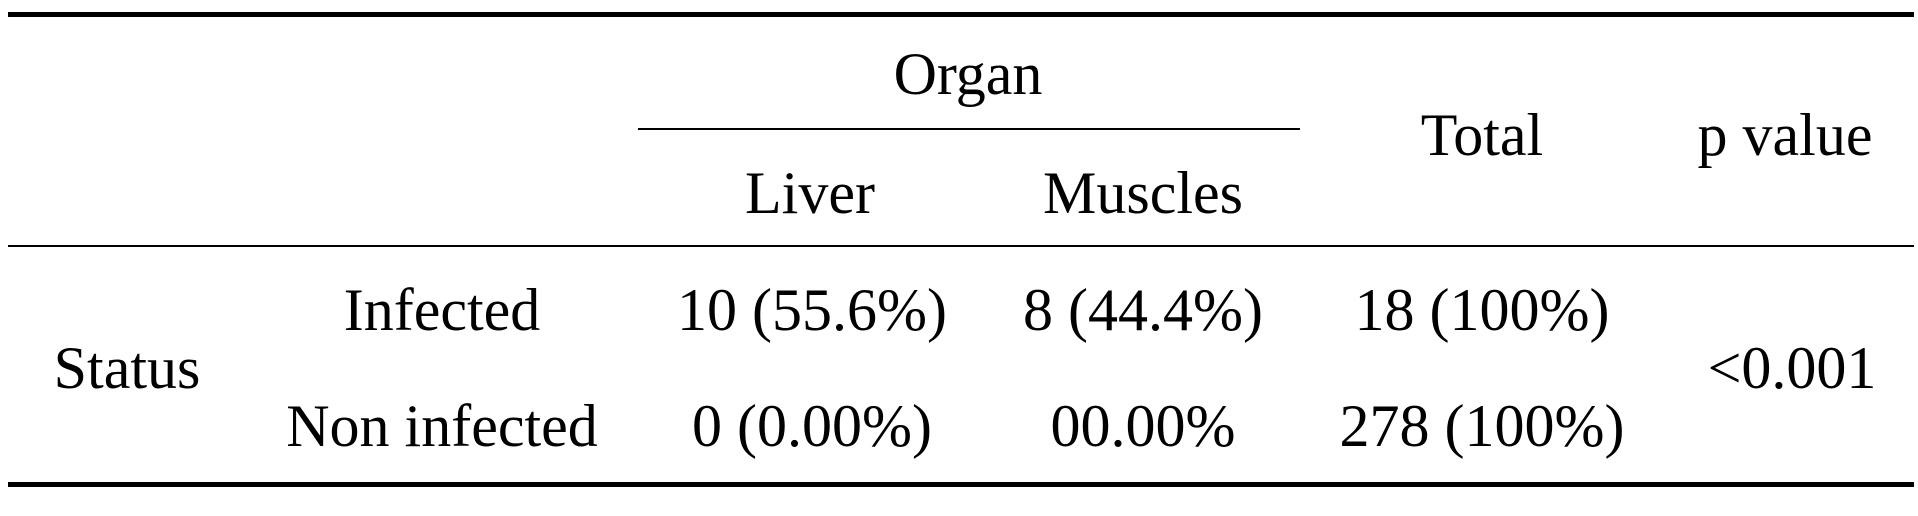  I want to click on header-p-value: p value, so click(1785, 135).